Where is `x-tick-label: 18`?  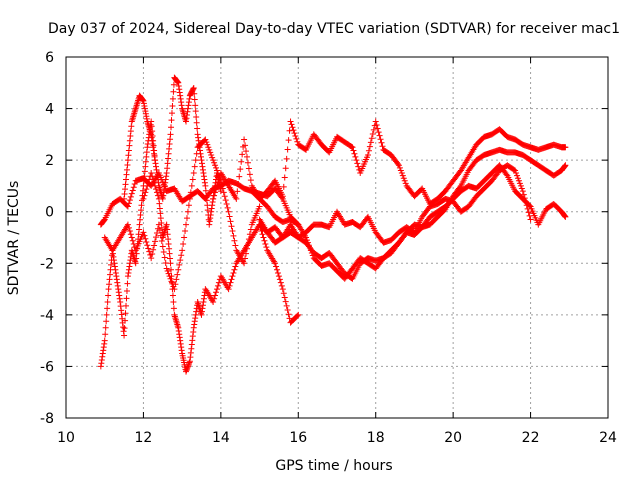
x-tick-label: 18 is located at coordinates (376, 438).